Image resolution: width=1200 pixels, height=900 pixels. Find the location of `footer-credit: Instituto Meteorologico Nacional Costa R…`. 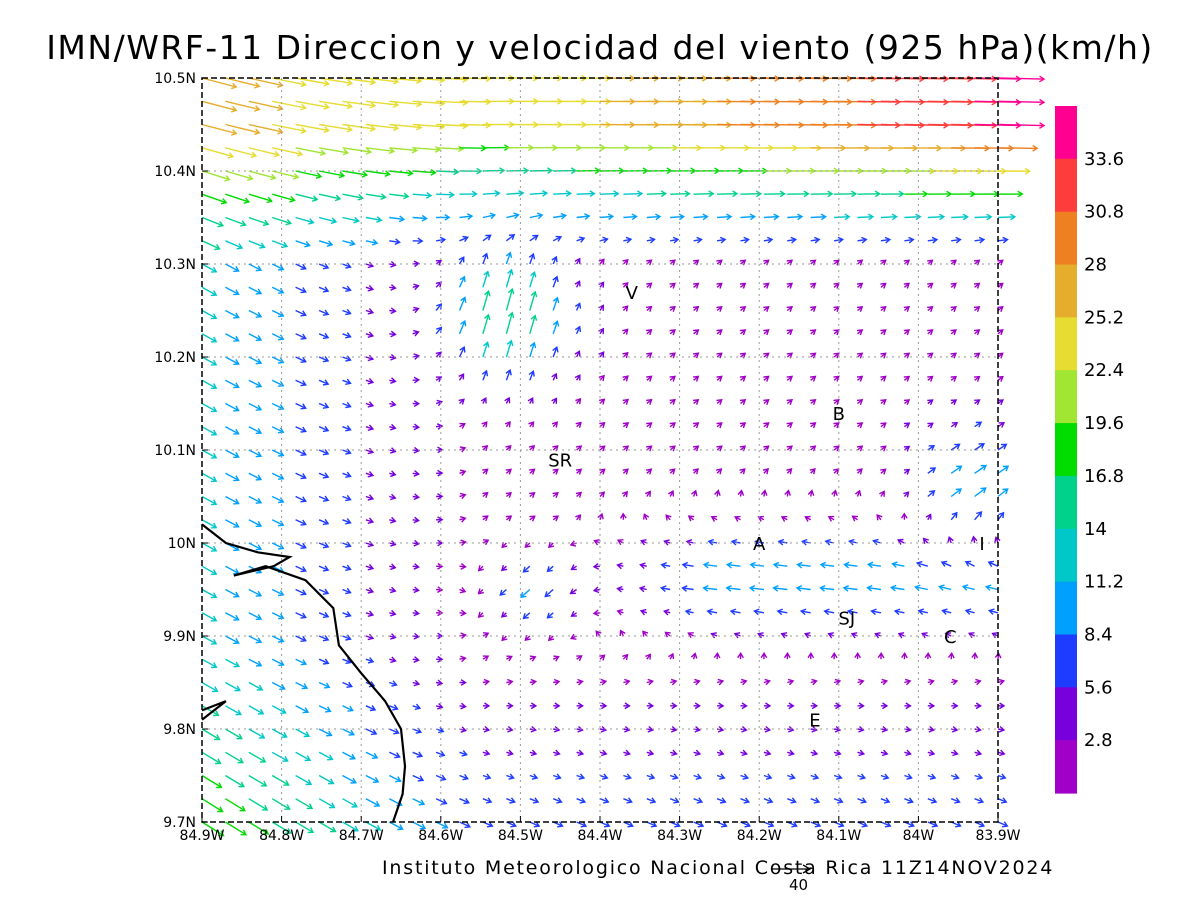

footer-credit: Instituto Meteorologico Nacional Costa R… is located at coordinates (718, 868).